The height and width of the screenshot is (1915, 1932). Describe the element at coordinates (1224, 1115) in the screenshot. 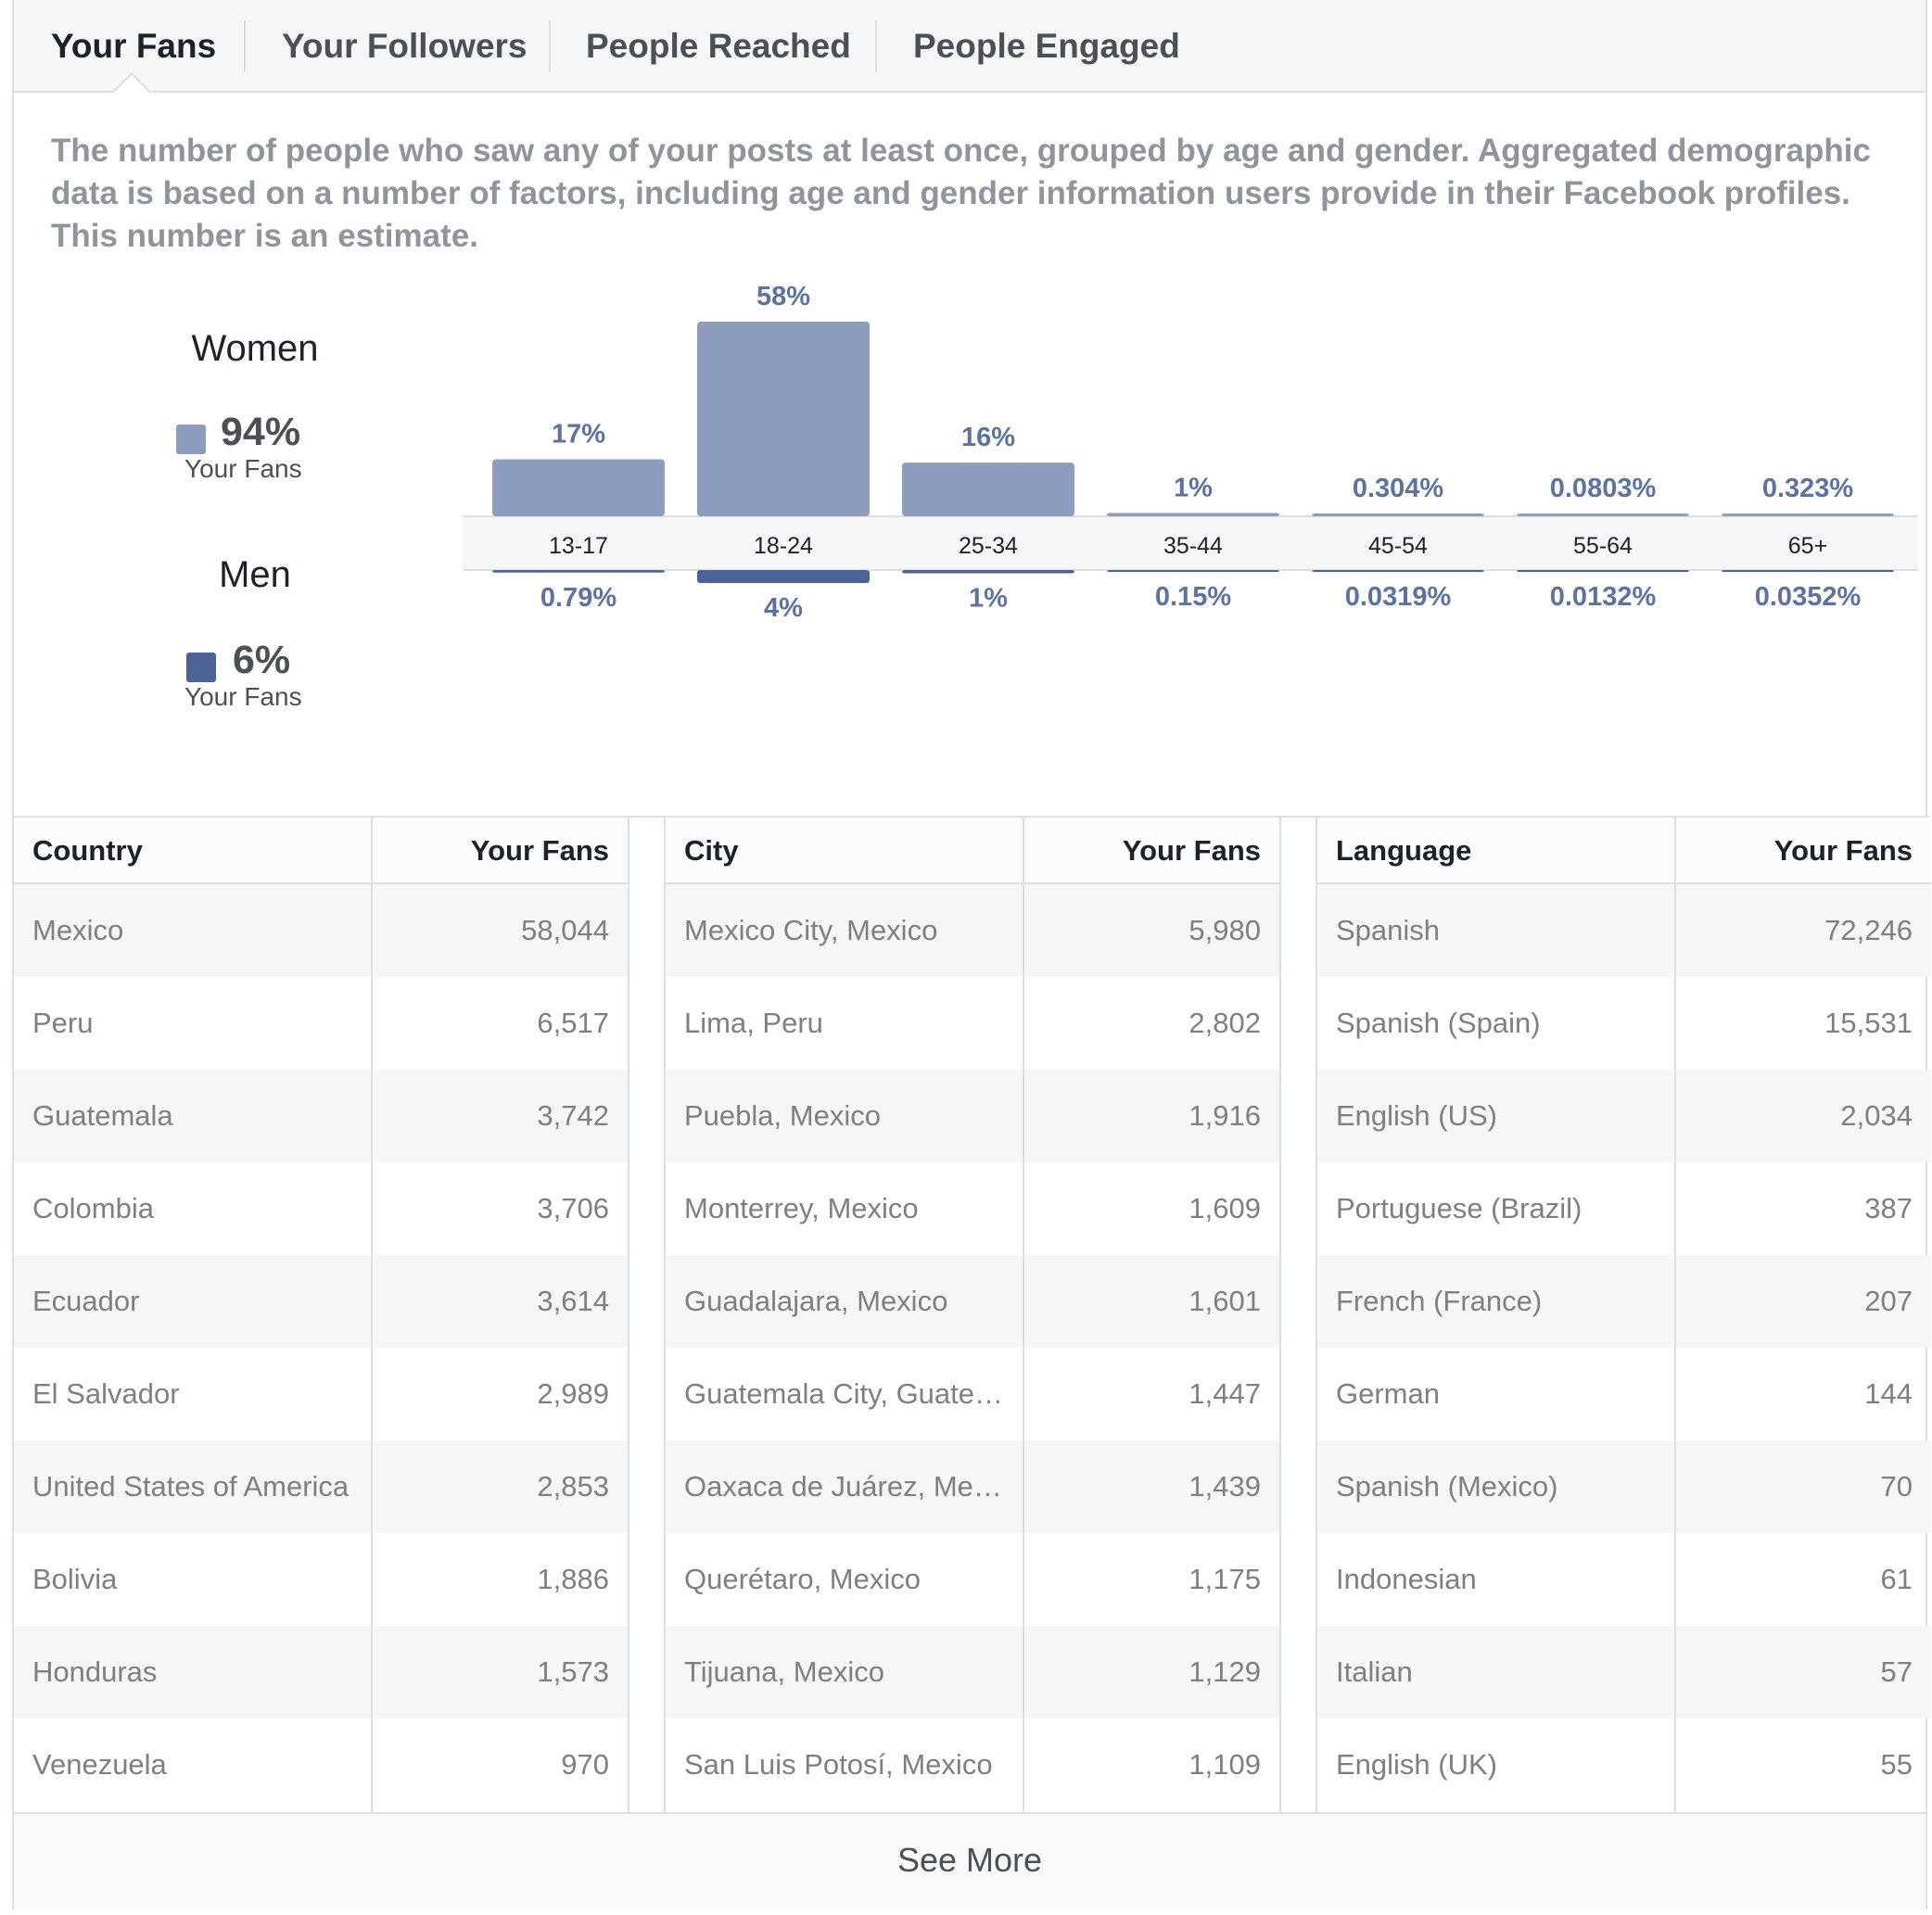

I see `fans-count-cell: 1,916` at that location.